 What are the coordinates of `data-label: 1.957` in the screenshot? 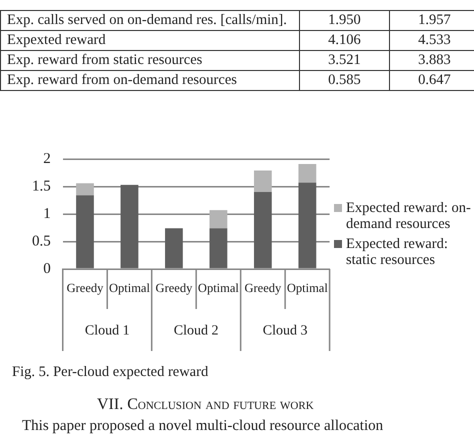 It's located at (431, 20).